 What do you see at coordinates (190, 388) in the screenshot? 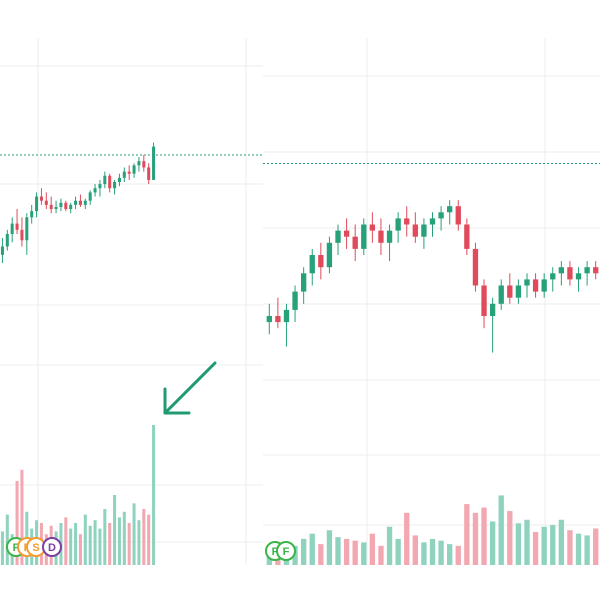
I see `arrow-shaft` at bounding box center [190, 388].